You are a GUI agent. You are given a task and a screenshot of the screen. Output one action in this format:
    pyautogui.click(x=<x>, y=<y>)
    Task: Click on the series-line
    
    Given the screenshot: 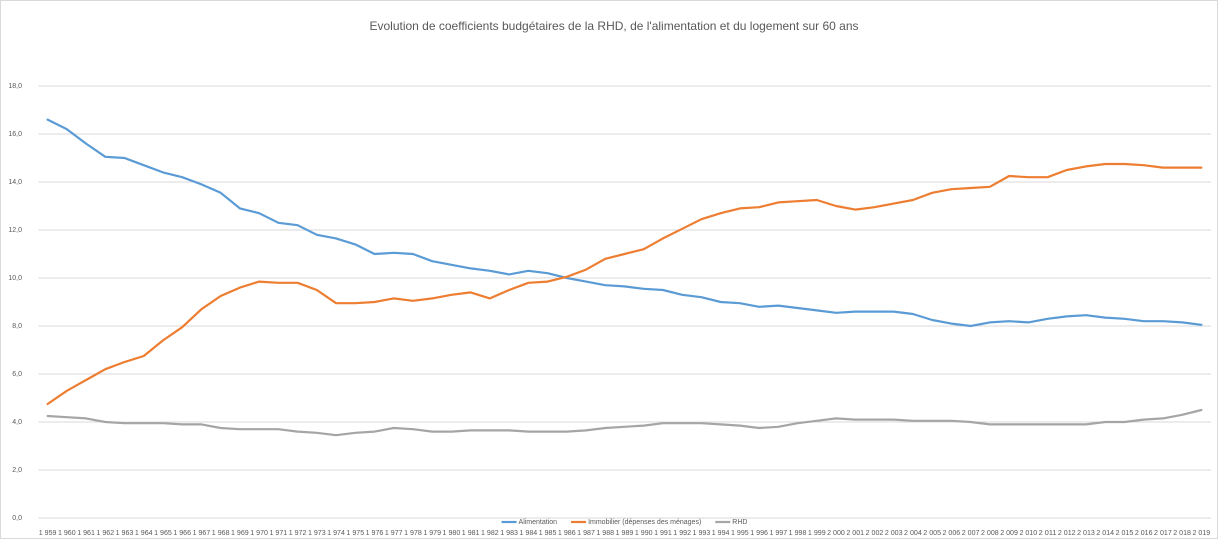 What is the action you would take?
    pyautogui.click(x=624, y=422)
    